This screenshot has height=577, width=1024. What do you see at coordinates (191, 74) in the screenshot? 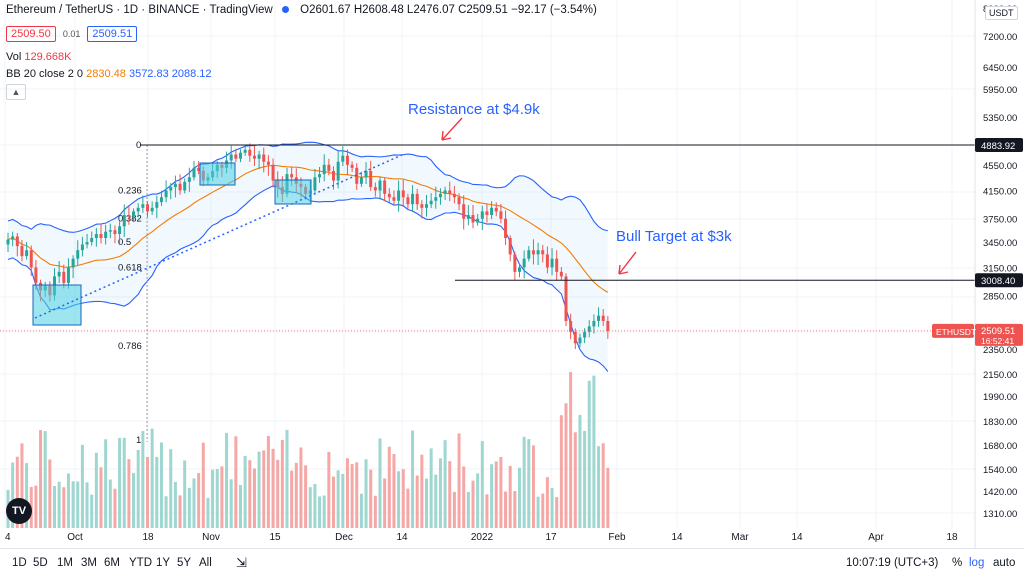
I see `bb-lower-value: 2088.12` at bounding box center [191, 74].